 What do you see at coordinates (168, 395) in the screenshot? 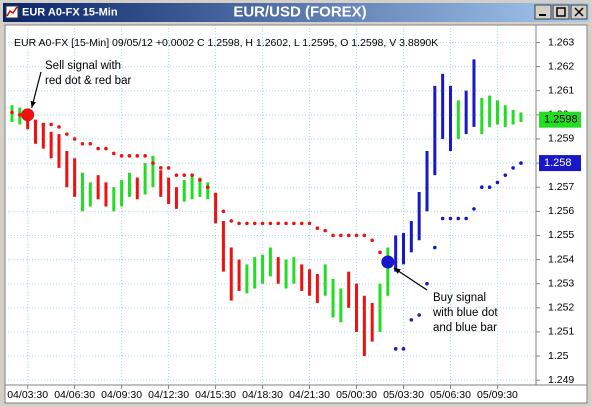
I see `x-tick-label: 04/12:30` at bounding box center [168, 395].